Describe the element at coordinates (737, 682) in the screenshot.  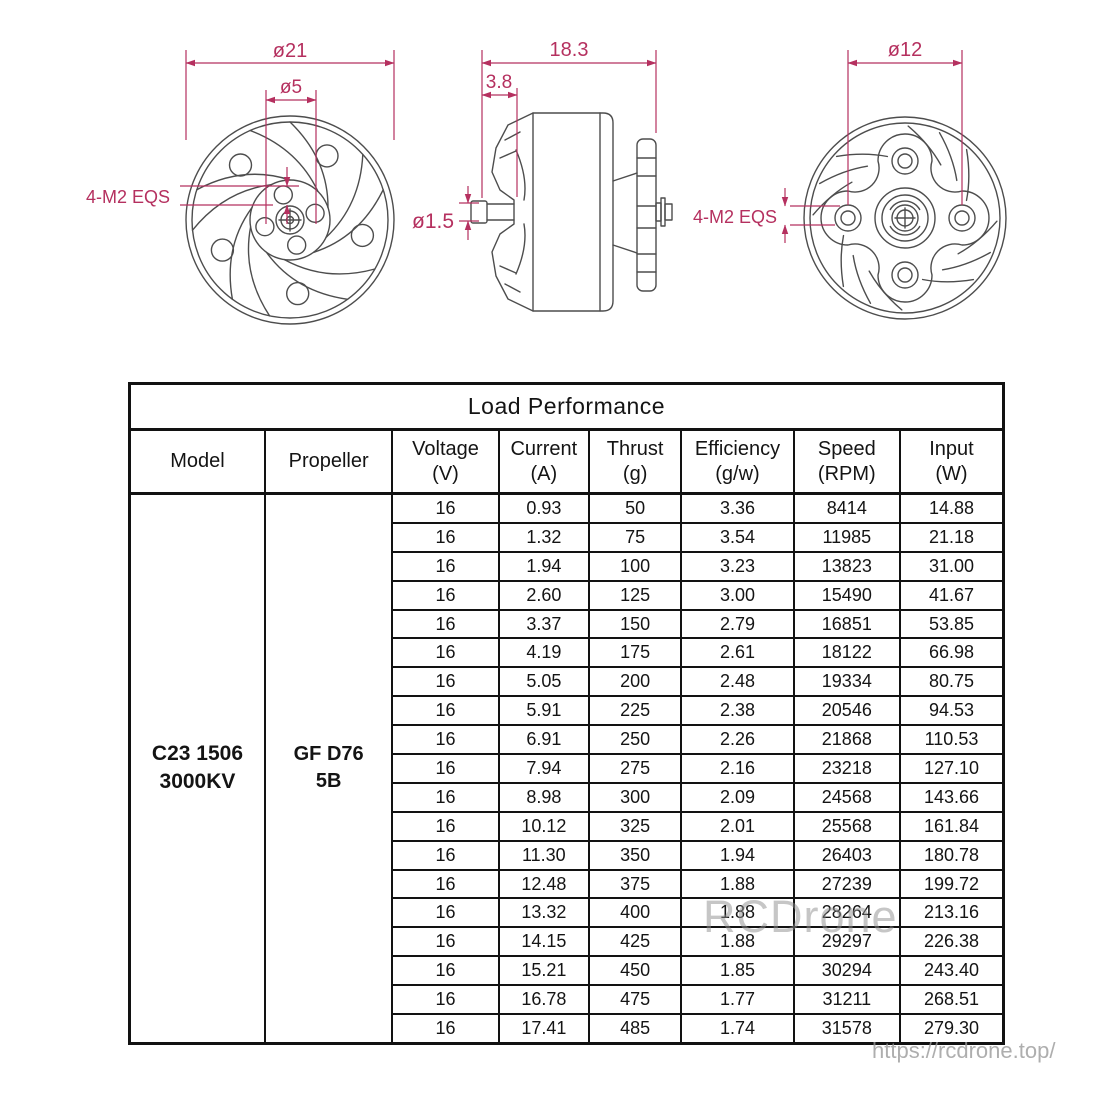
I see `cell-efficiency: 2.48` at that location.